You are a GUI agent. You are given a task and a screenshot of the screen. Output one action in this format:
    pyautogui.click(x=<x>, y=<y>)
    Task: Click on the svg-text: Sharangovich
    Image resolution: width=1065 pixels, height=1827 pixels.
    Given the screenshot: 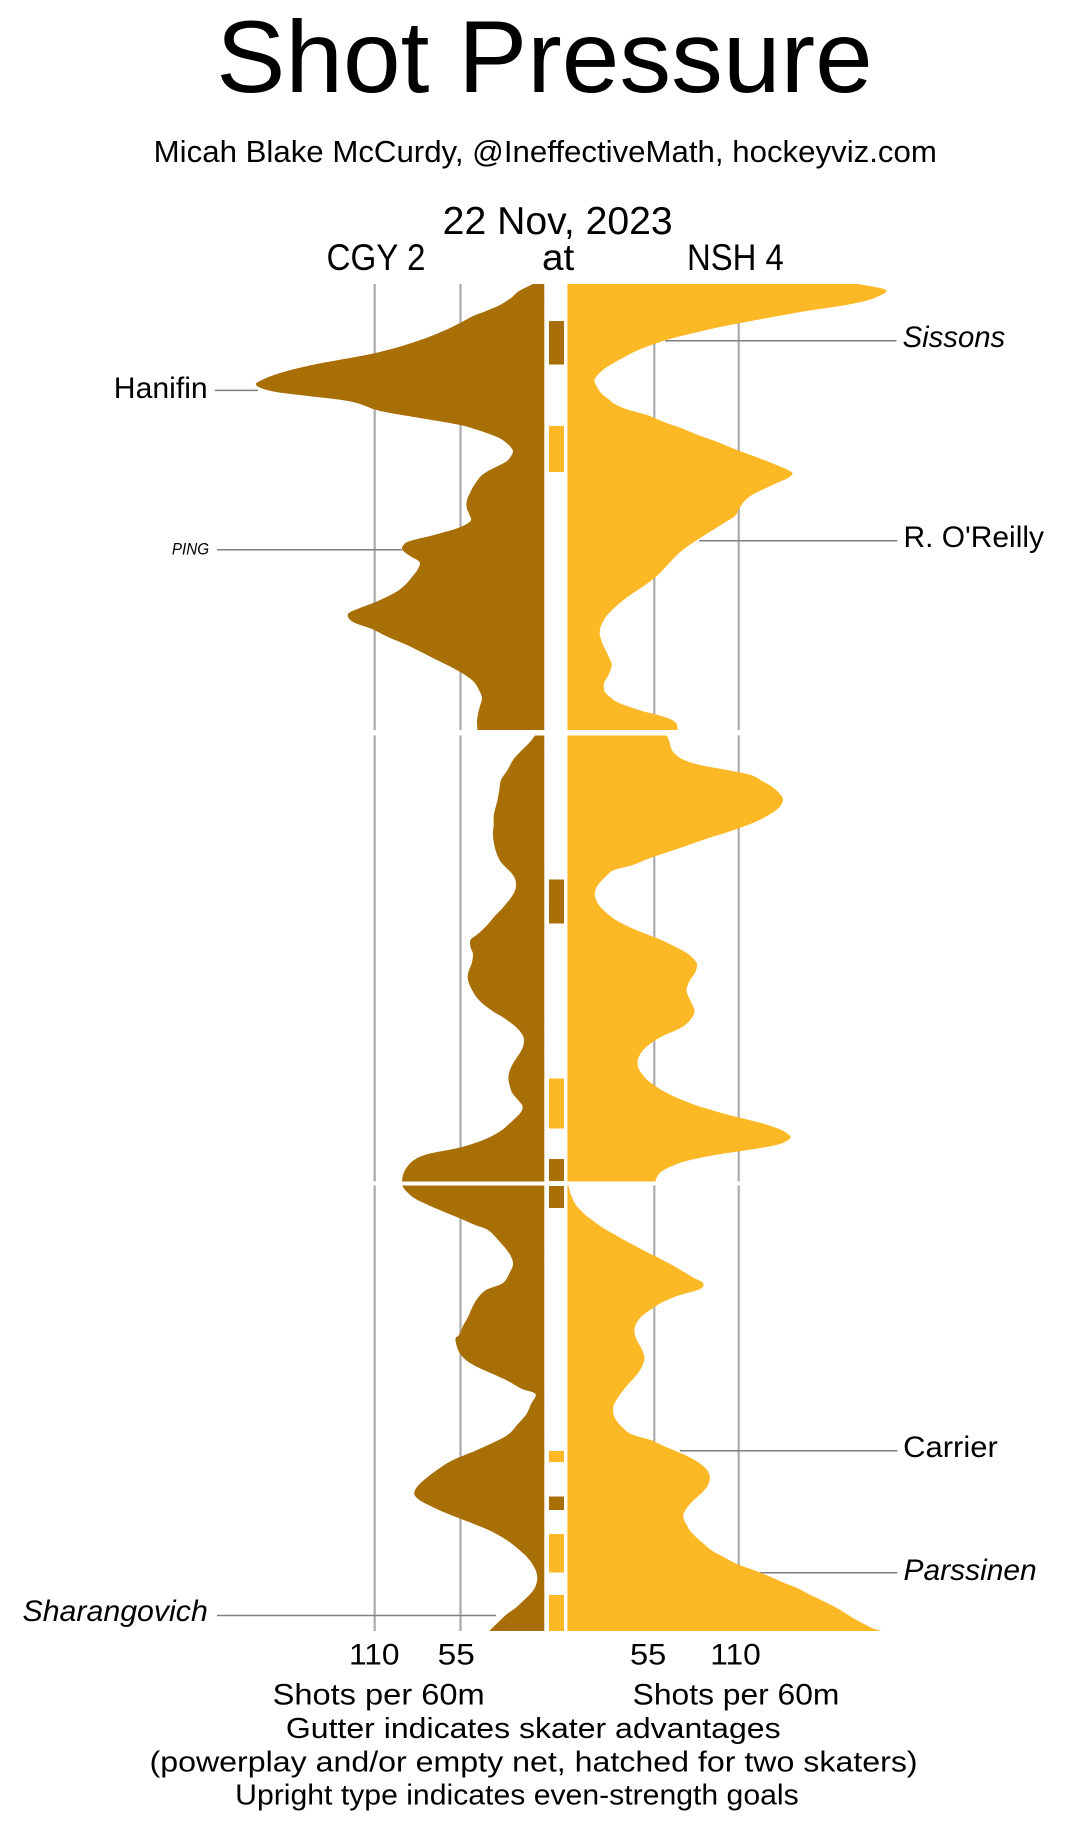 What is the action you would take?
    pyautogui.click(x=115, y=1611)
    